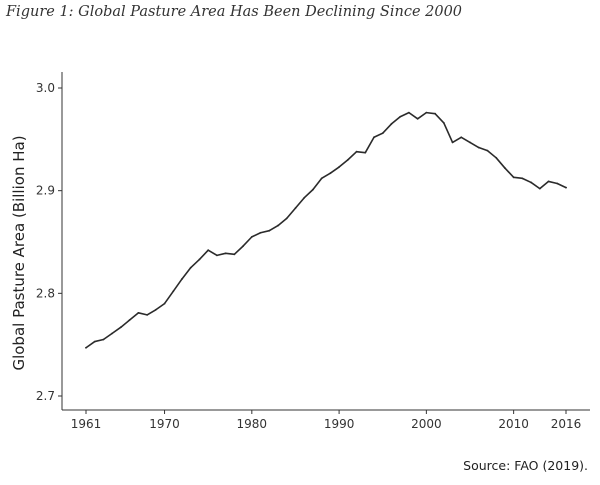  Describe the element at coordinates (164, 424) in the screenshot. I see `x-tick-label: 1970` at that location.